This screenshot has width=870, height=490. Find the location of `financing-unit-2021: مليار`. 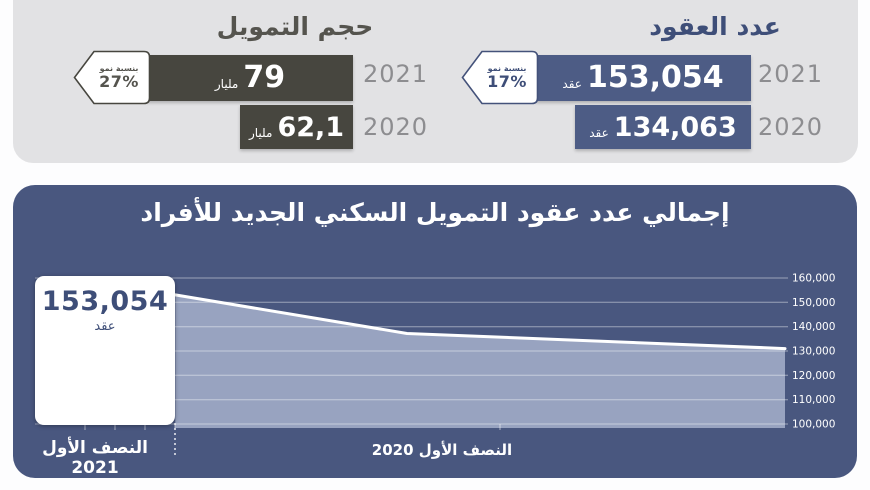

financing-unit-2021: مليار is located at coordinates (226, 84).